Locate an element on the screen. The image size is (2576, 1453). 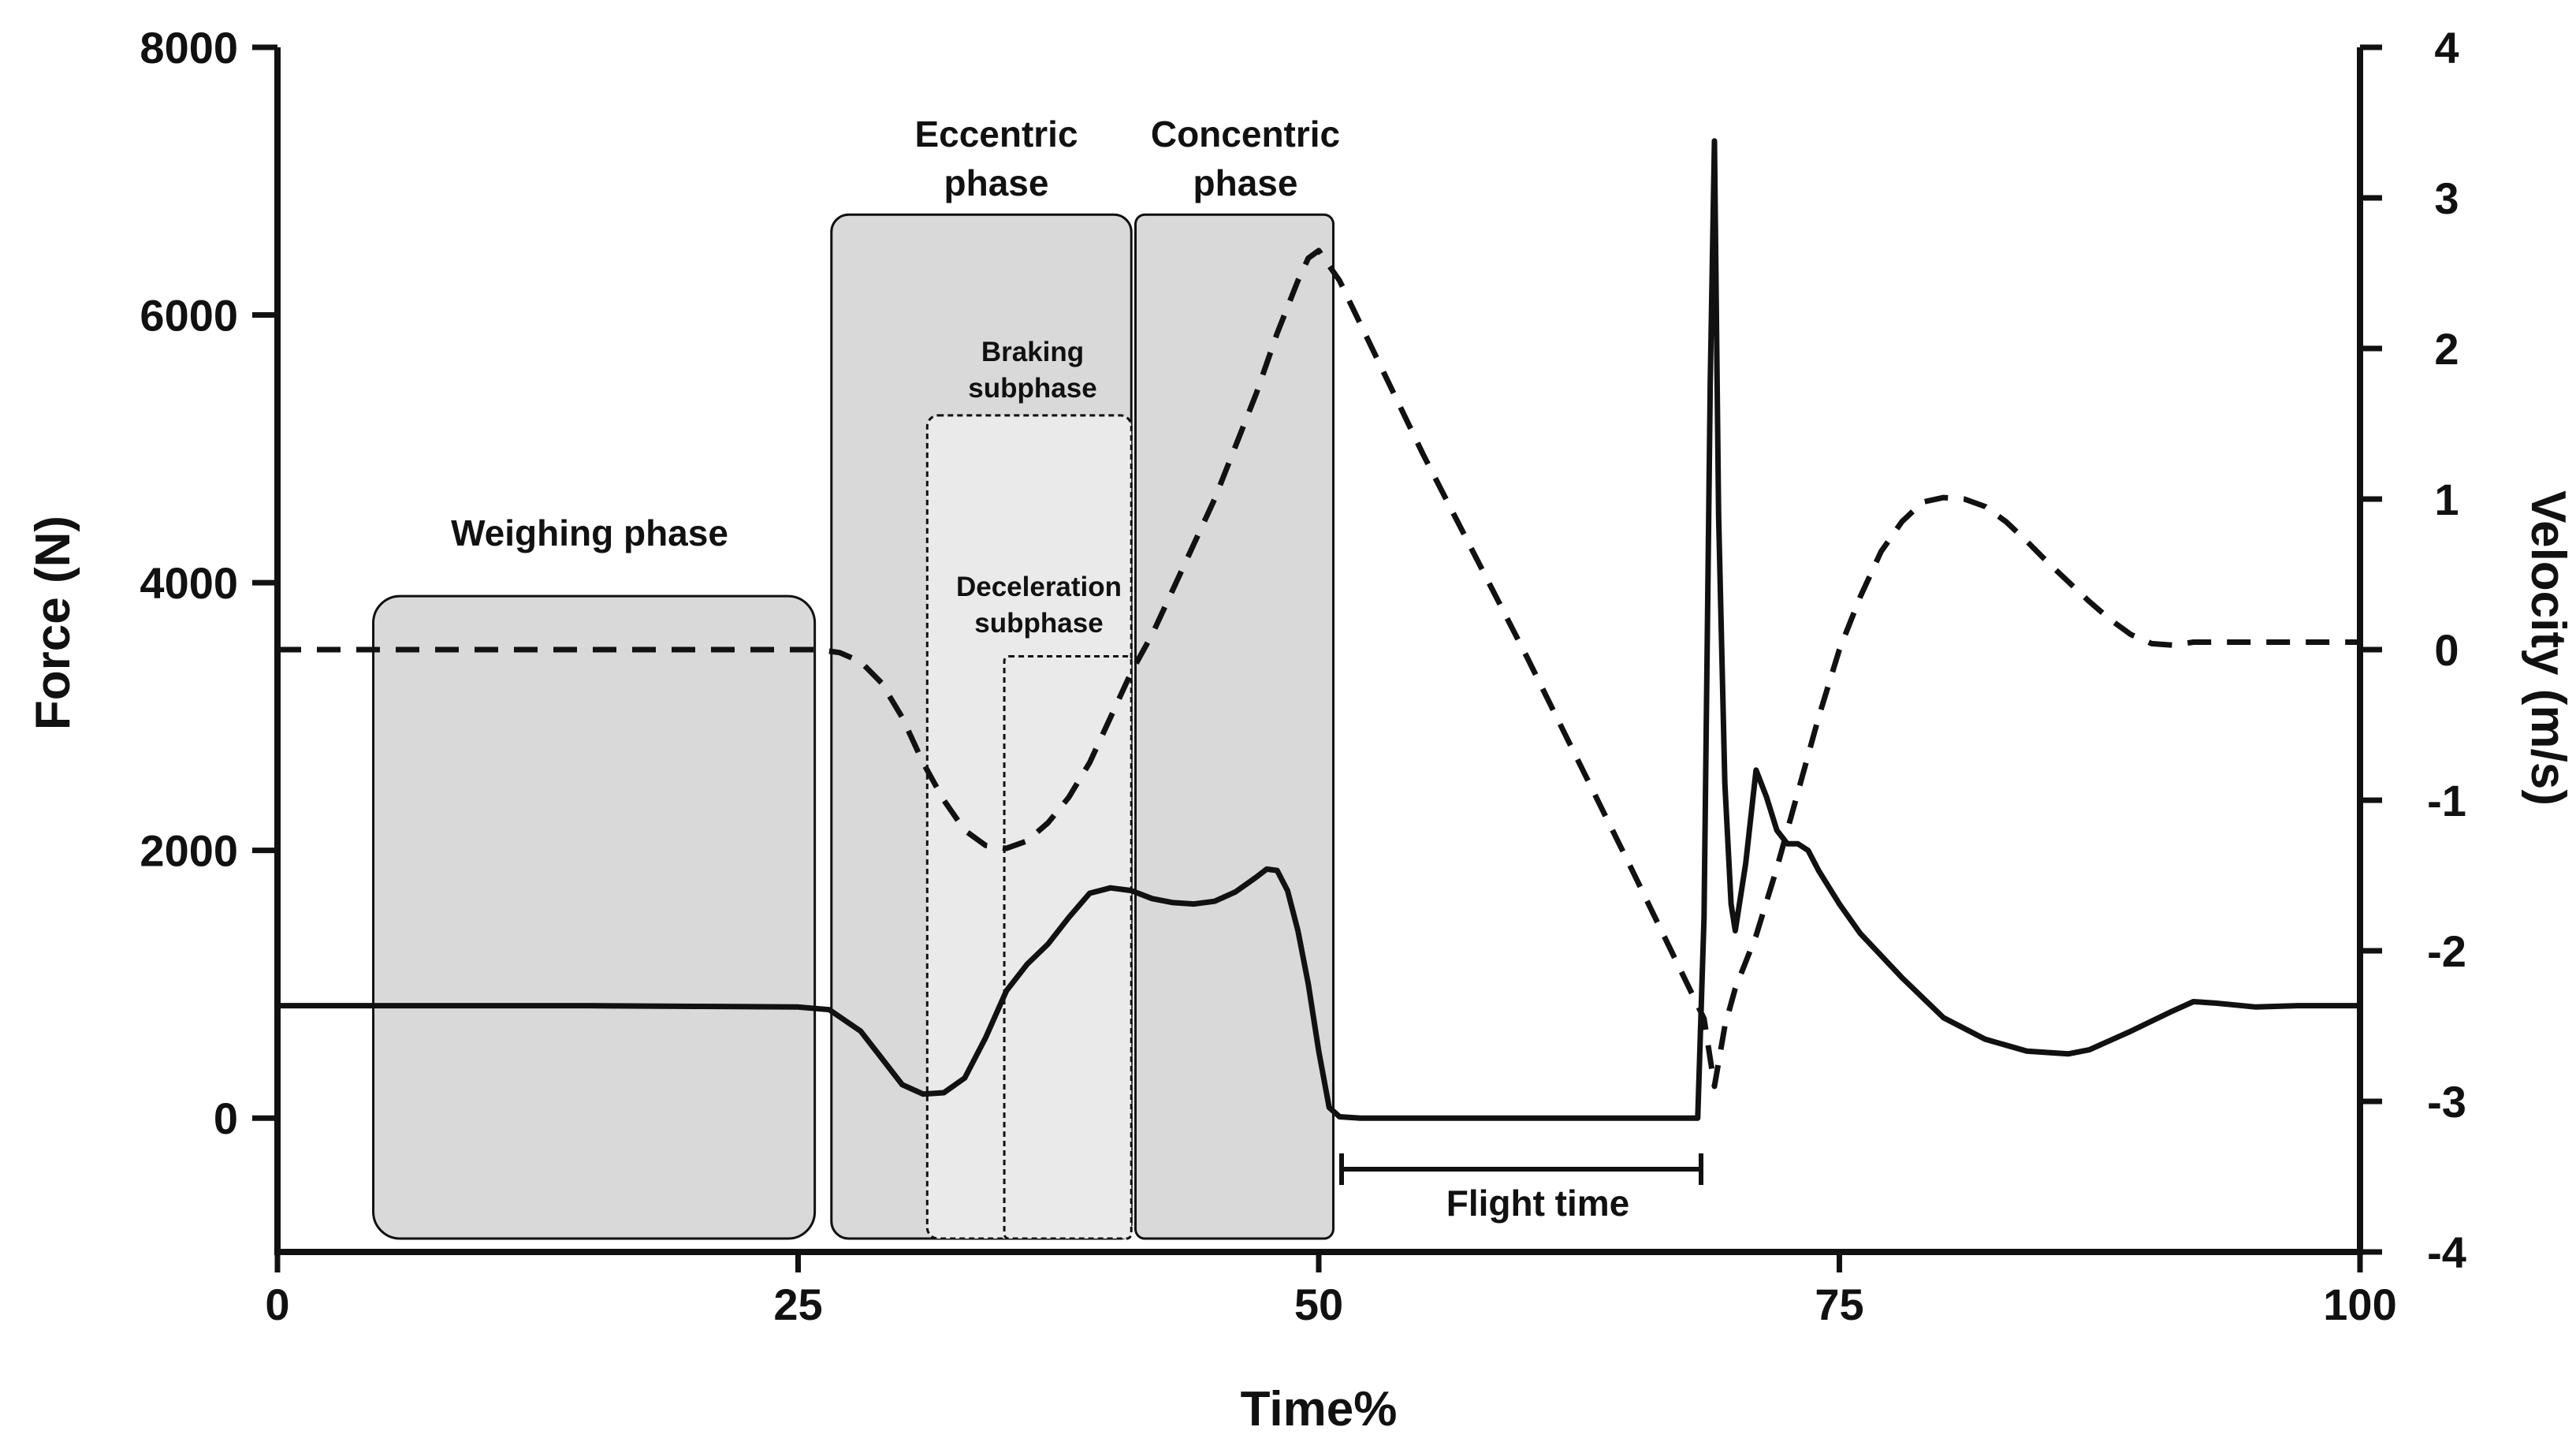
y-left-tick-label: 0 is located at coordinates (226, 1118).